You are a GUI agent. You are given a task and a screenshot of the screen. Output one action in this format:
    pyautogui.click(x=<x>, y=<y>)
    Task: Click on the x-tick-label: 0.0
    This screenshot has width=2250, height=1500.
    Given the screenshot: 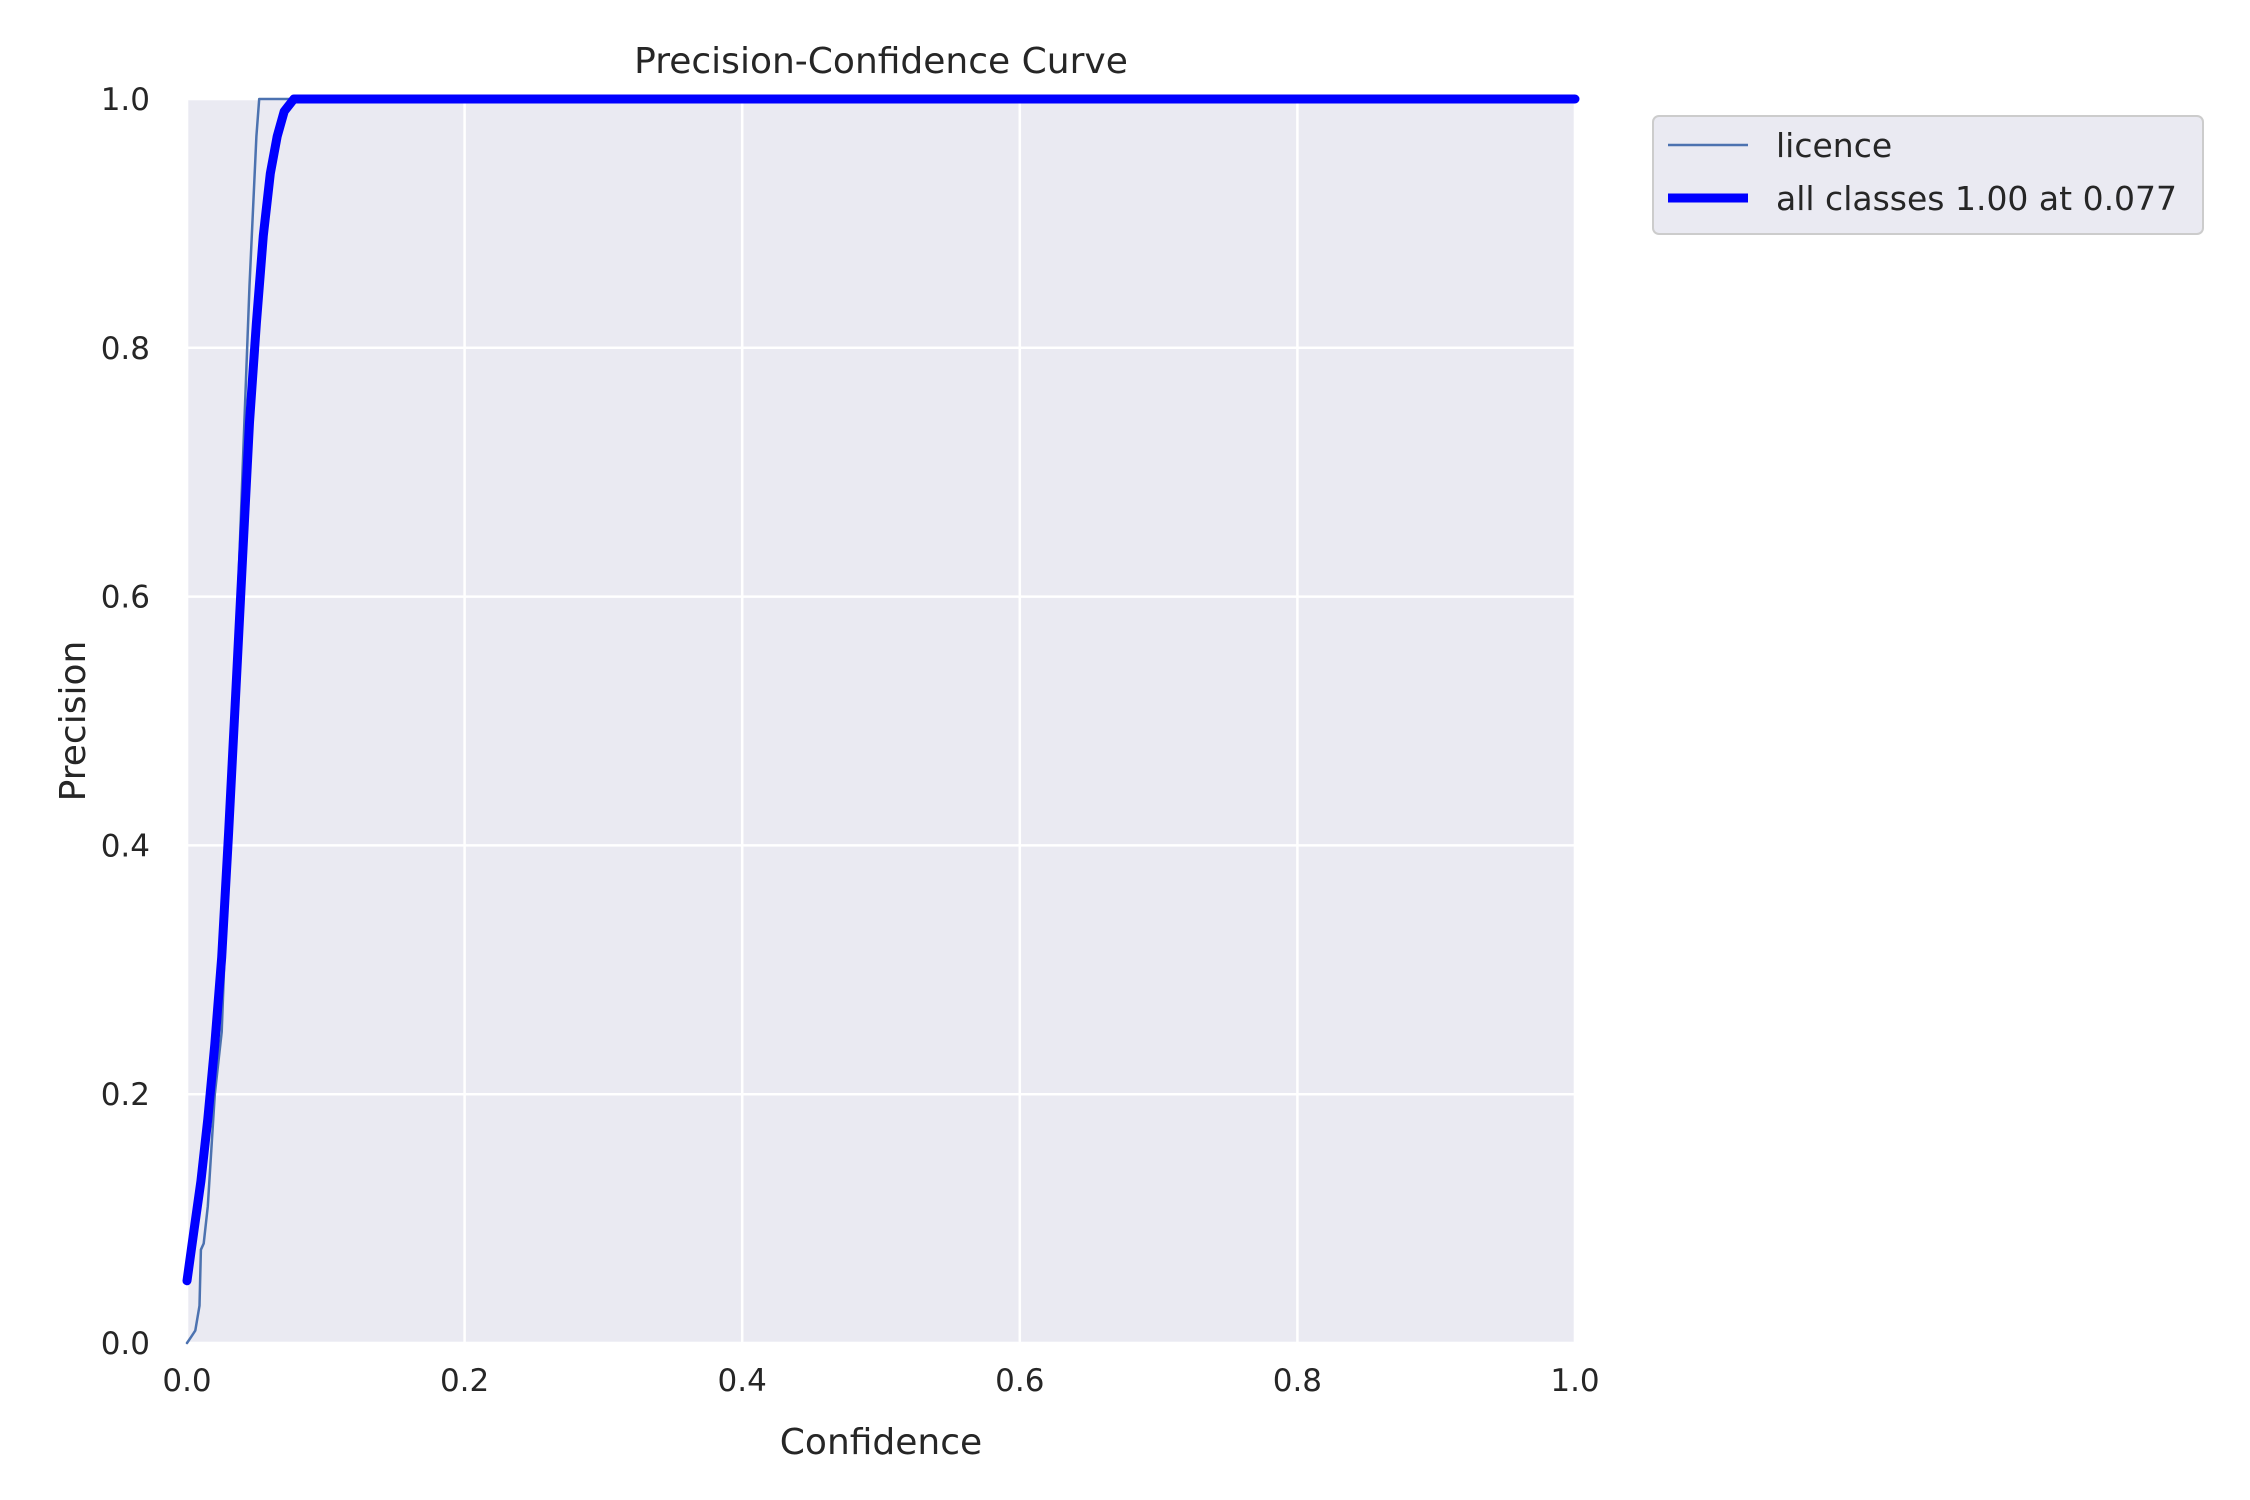 What is the action you would take?
    pyautogui.click(x=186, y=1381)
    